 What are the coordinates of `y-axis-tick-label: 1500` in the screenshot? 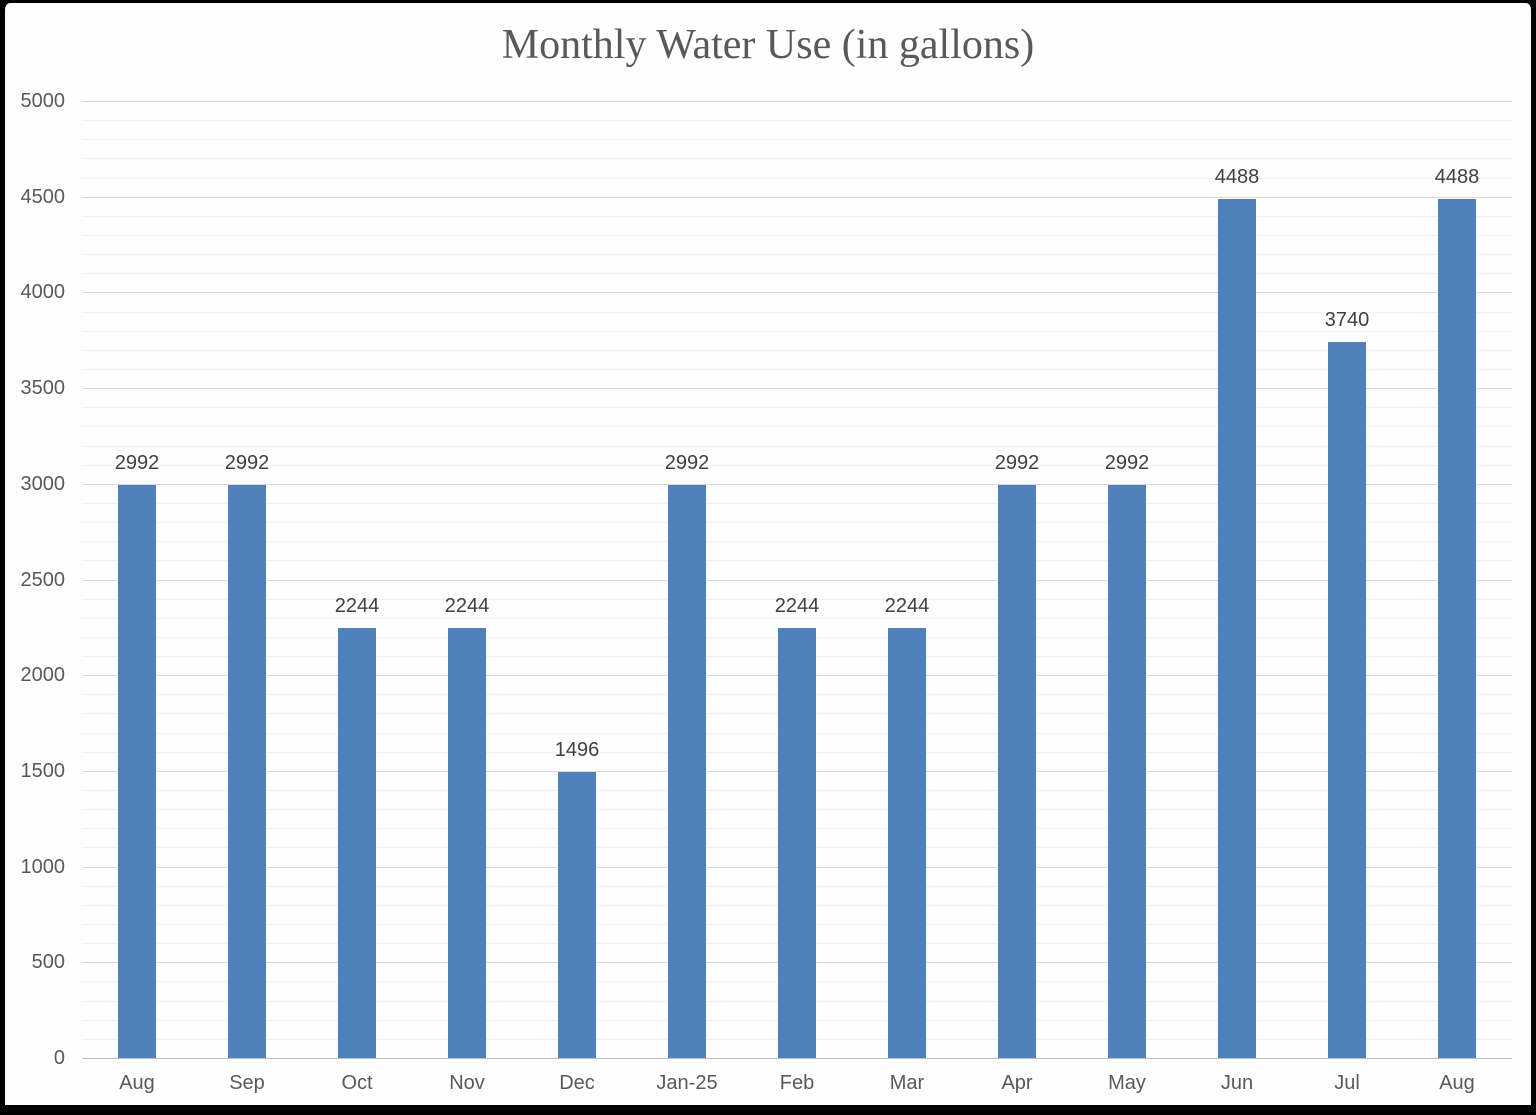 It's located at (43, 770).